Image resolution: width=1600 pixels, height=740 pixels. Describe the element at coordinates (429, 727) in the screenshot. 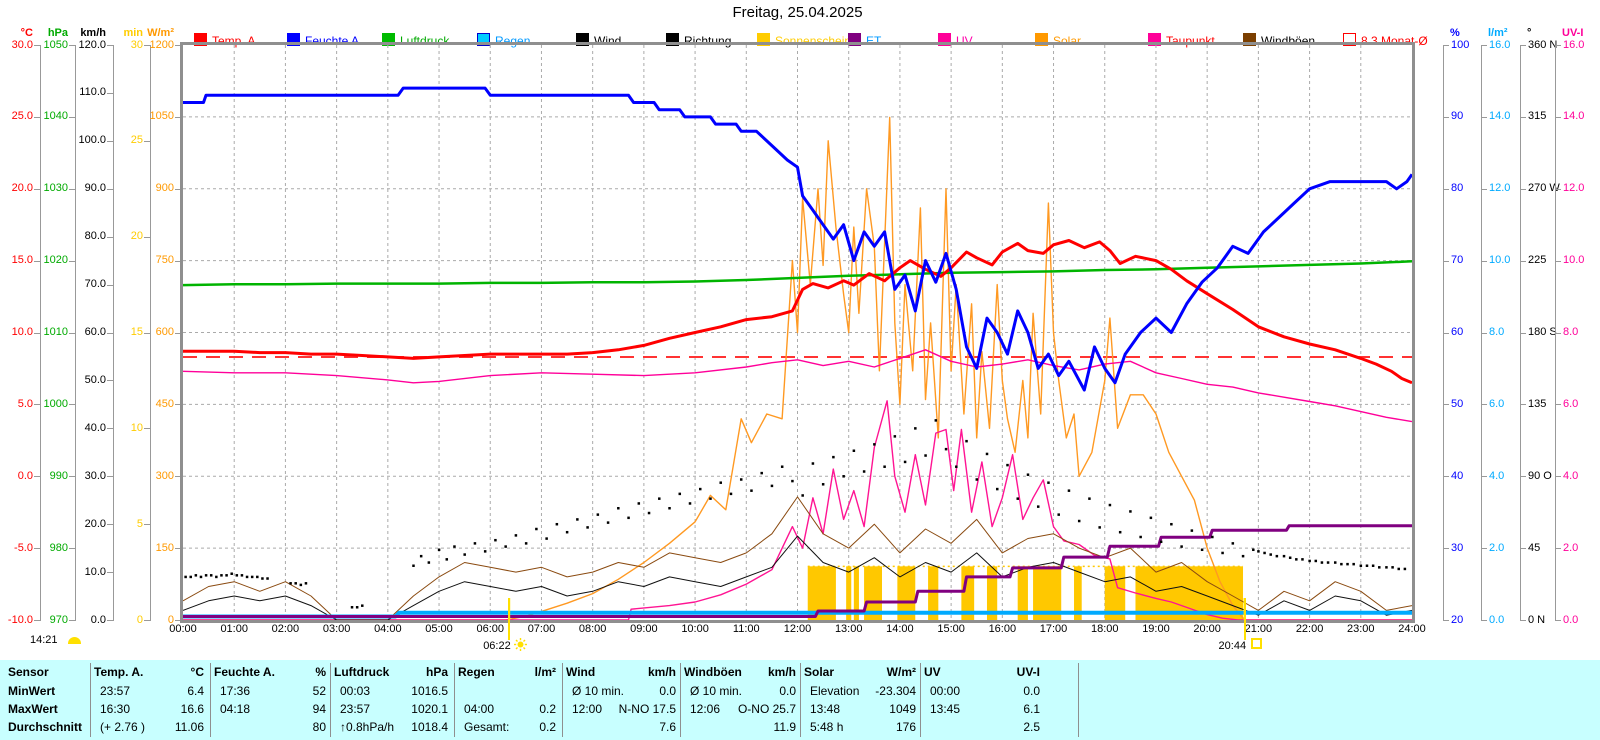

I see `table-cell-value: 1018.4` at that location.